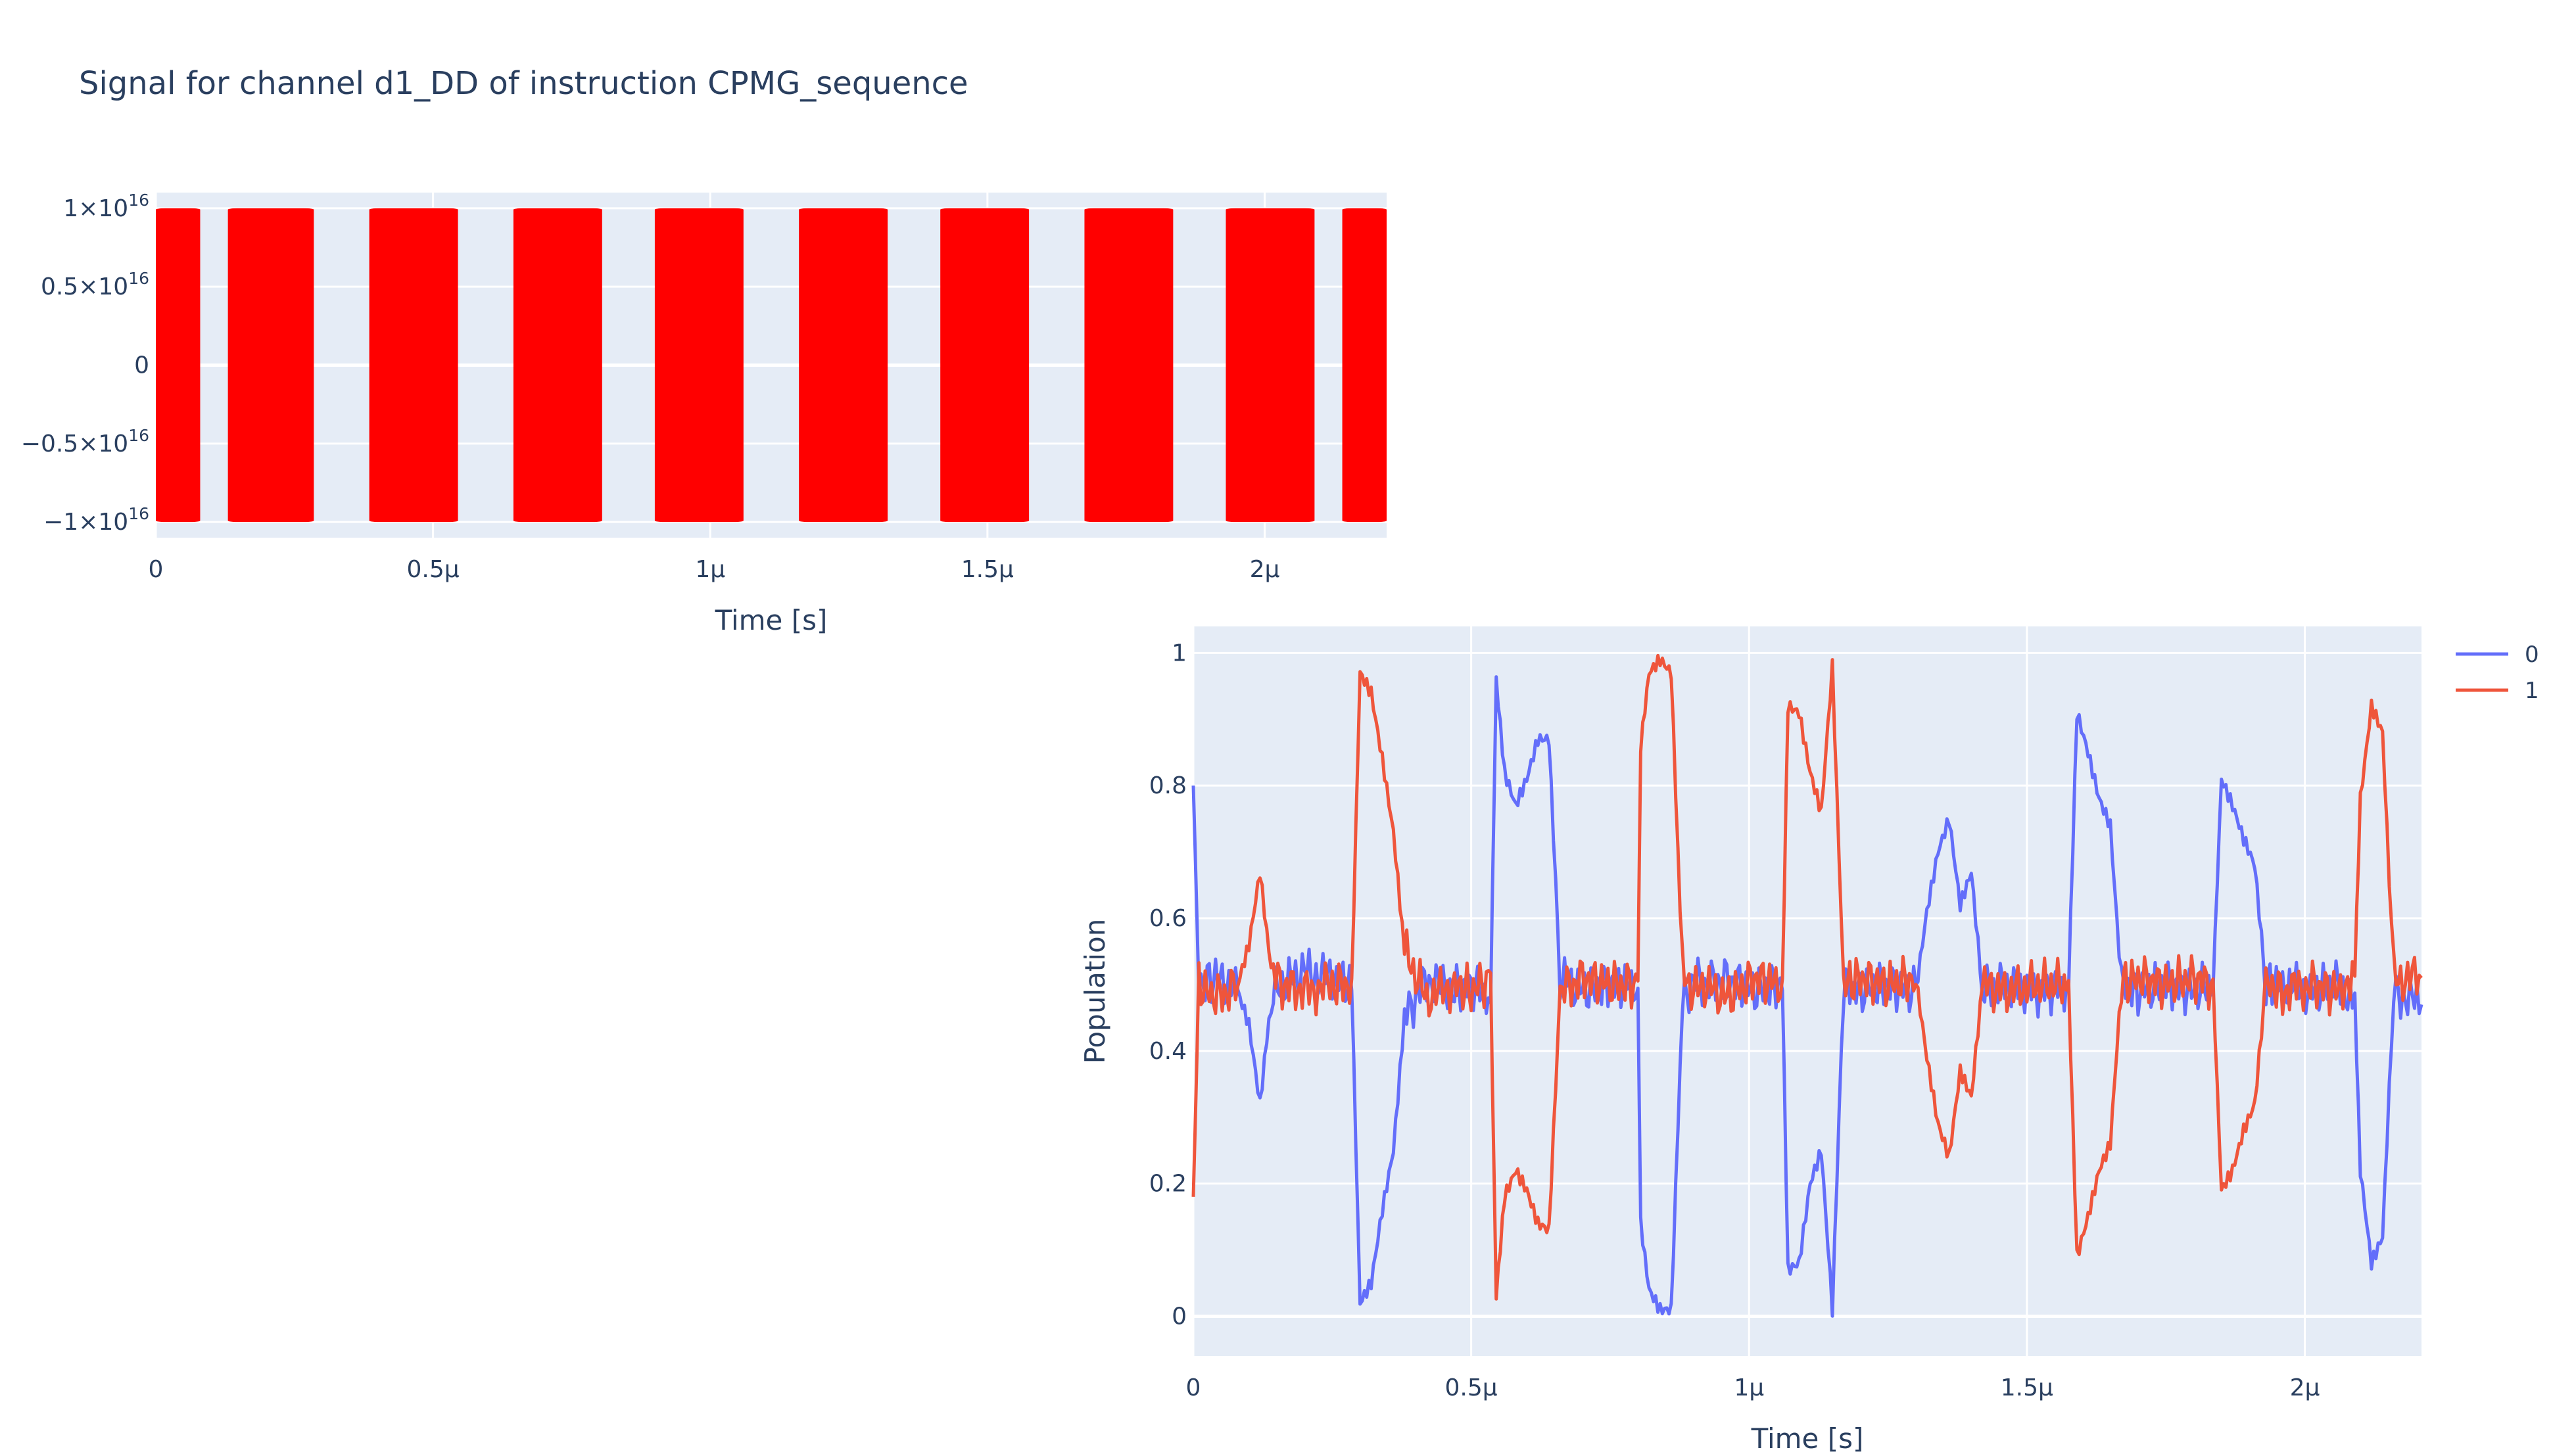  Describe the element at coordinates (2497, 691) in the screenshot. I see `legend-item: 1` at that location.